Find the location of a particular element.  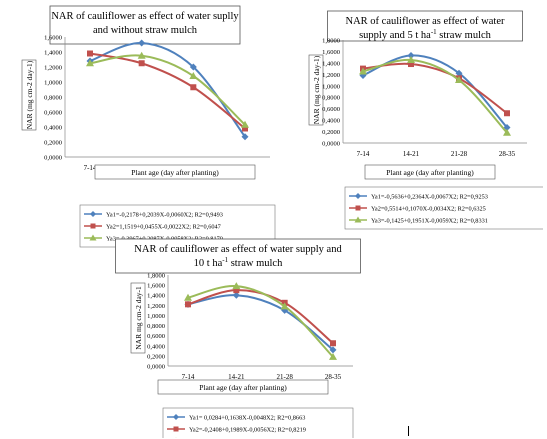

legend-entry-label: Ya3=-0,1425+0,1951X-0,0059X2; R2=0,8331 is located at coordinates (429, 221).